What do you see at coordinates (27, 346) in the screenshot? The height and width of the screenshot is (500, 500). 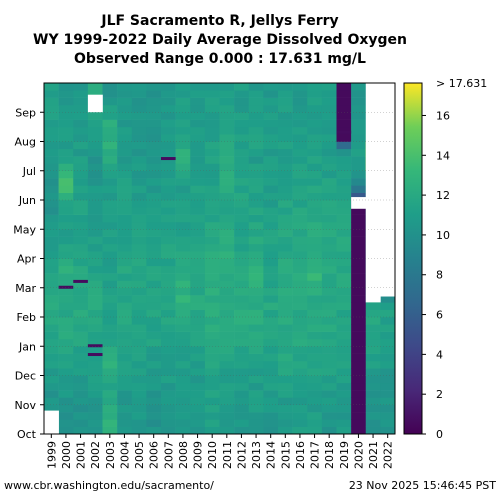 I see `y-tick-label: Jan` at bounding box center [27, 346].